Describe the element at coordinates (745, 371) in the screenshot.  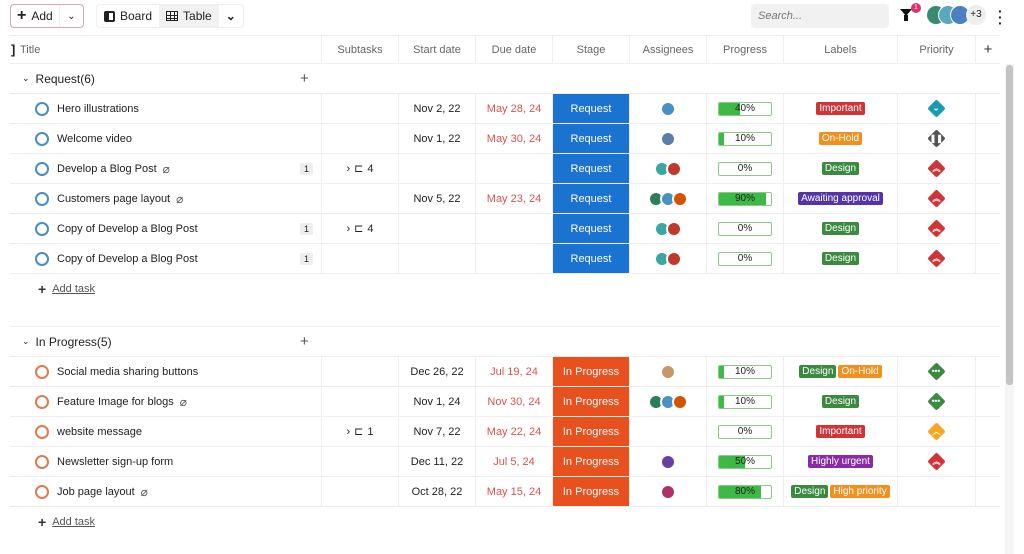
I see `progress-cell: 10%` at that location.